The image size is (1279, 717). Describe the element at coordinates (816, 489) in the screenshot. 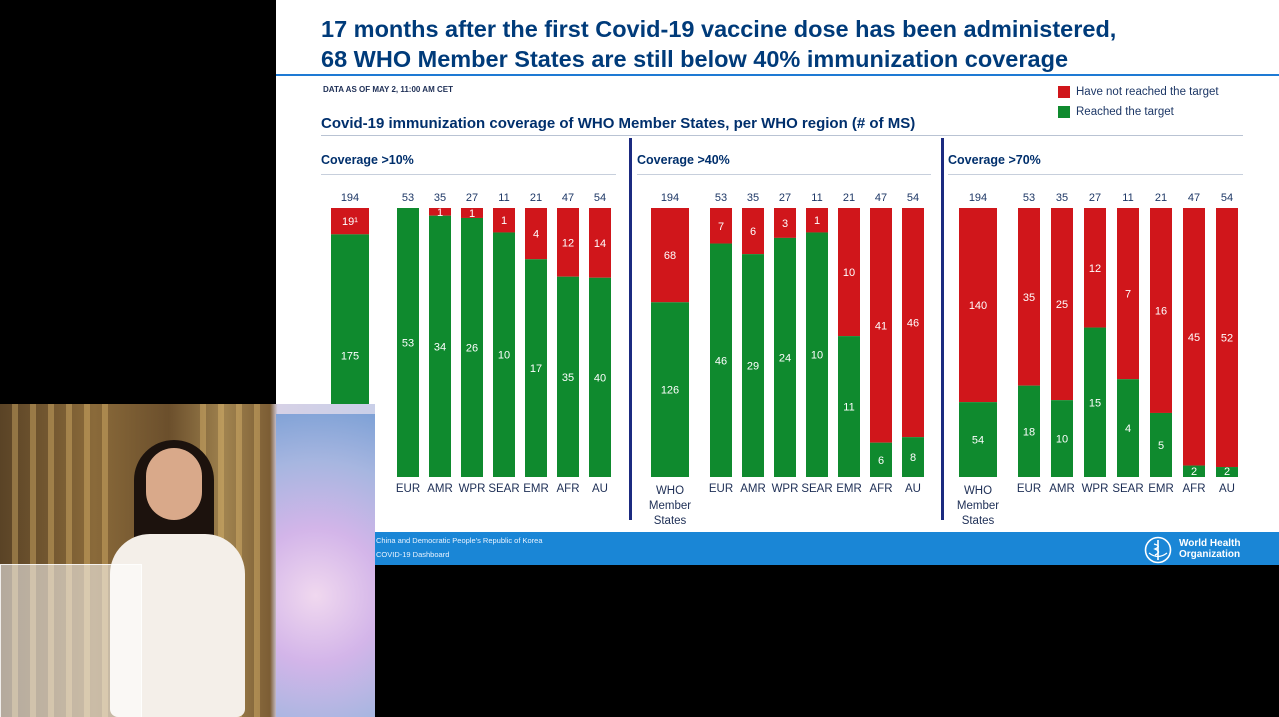

I see `category-label: SEAR` at that location.